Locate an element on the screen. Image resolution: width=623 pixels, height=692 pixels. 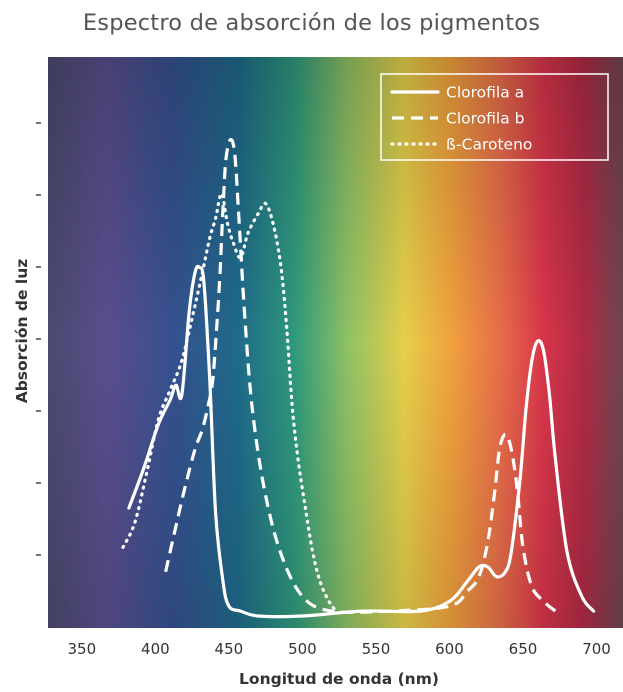
legend-box is located at coordinates (494, 117).